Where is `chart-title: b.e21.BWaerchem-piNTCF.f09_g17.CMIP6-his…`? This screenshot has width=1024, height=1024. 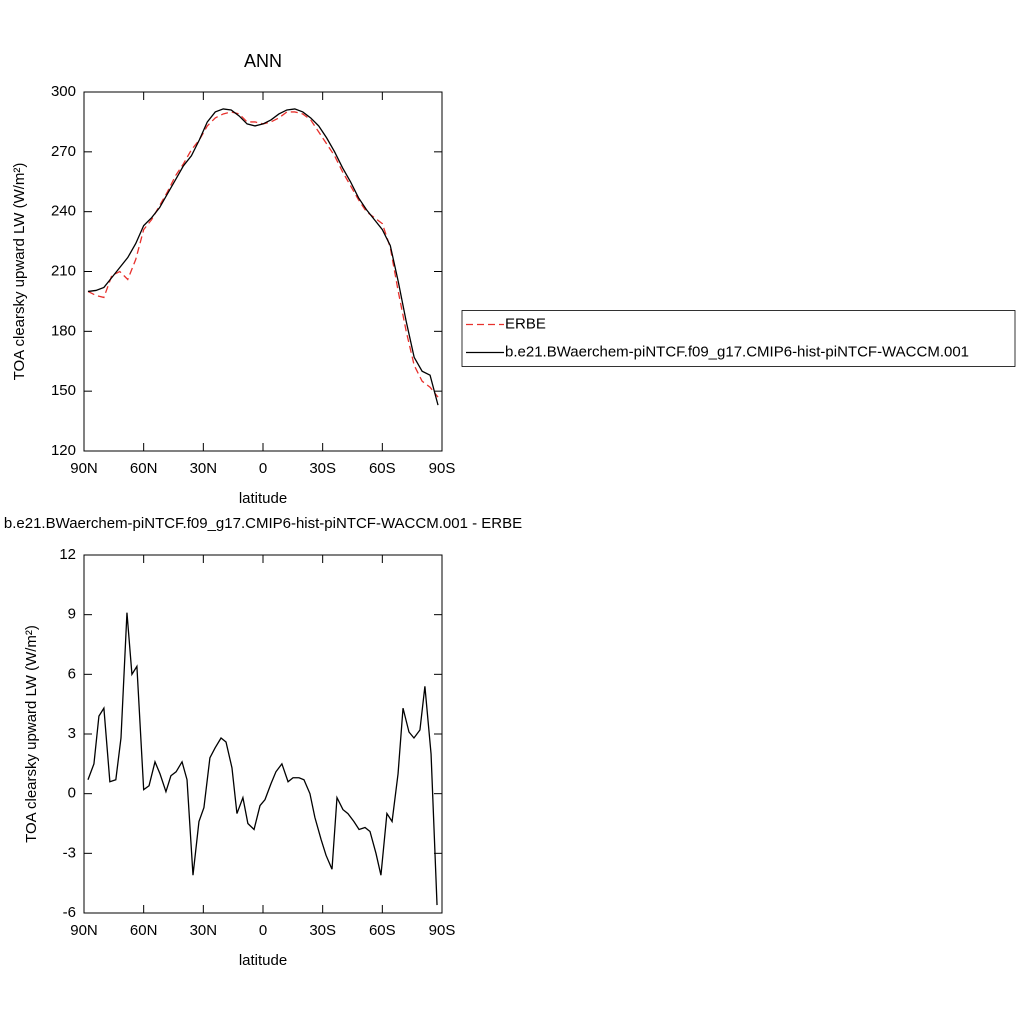
chart-title: b.e21.BWaerchem-piNTCF.f09_g17.CMIP6-his… is located at coordinates (263, 523).